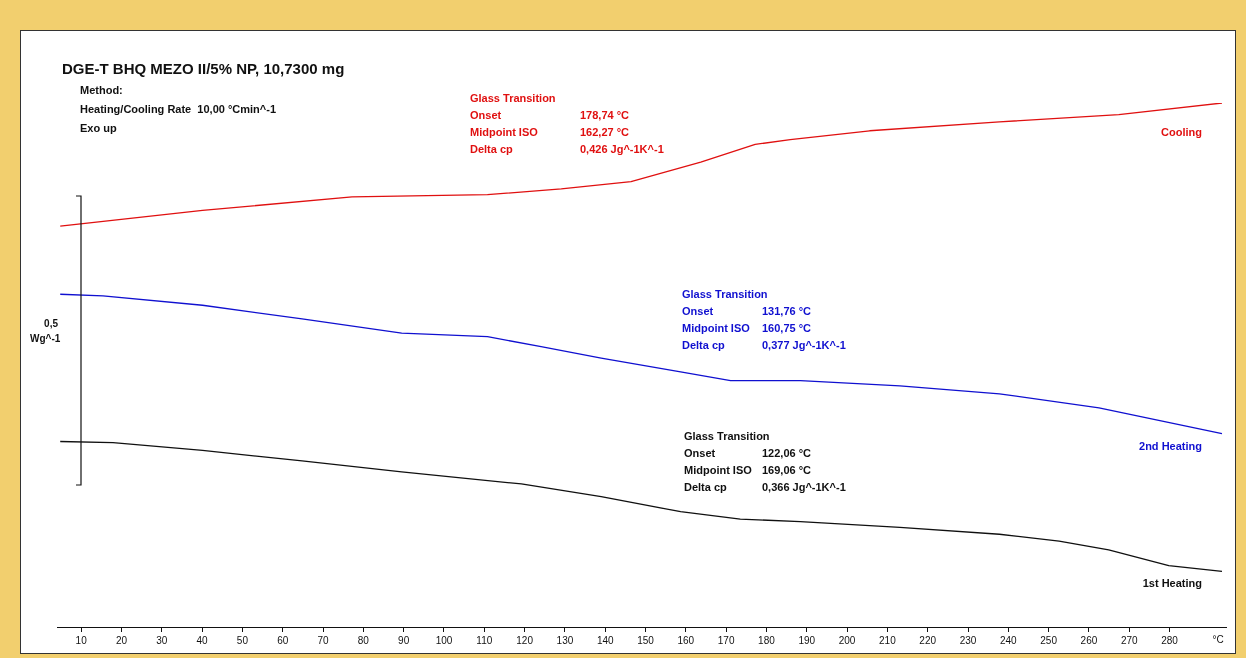 The width and height of the screenshot is (1246, 658). What do you see at coordinates (767, 640) in the screenshot?
I see `x-tick-label: 180` at bounding box center [767, 640].